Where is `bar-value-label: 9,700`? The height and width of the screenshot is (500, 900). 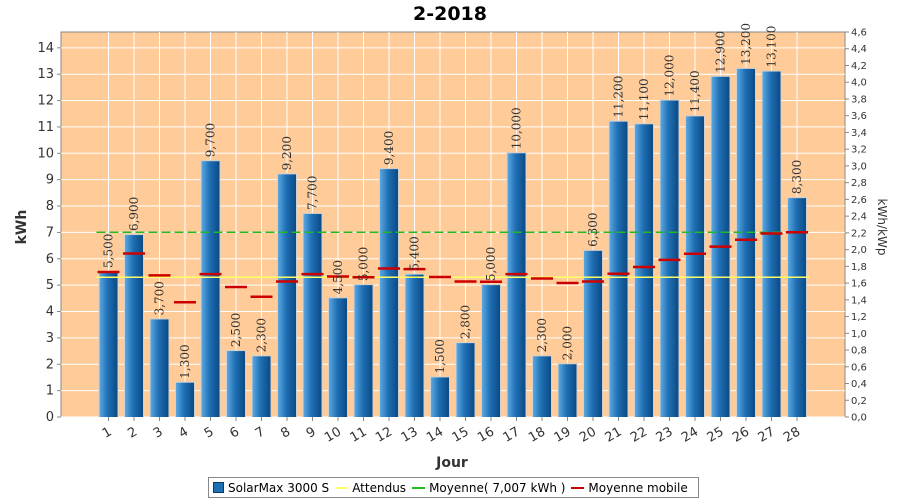
bar-value-label: 9,700 is located at coordinates (211, 140).